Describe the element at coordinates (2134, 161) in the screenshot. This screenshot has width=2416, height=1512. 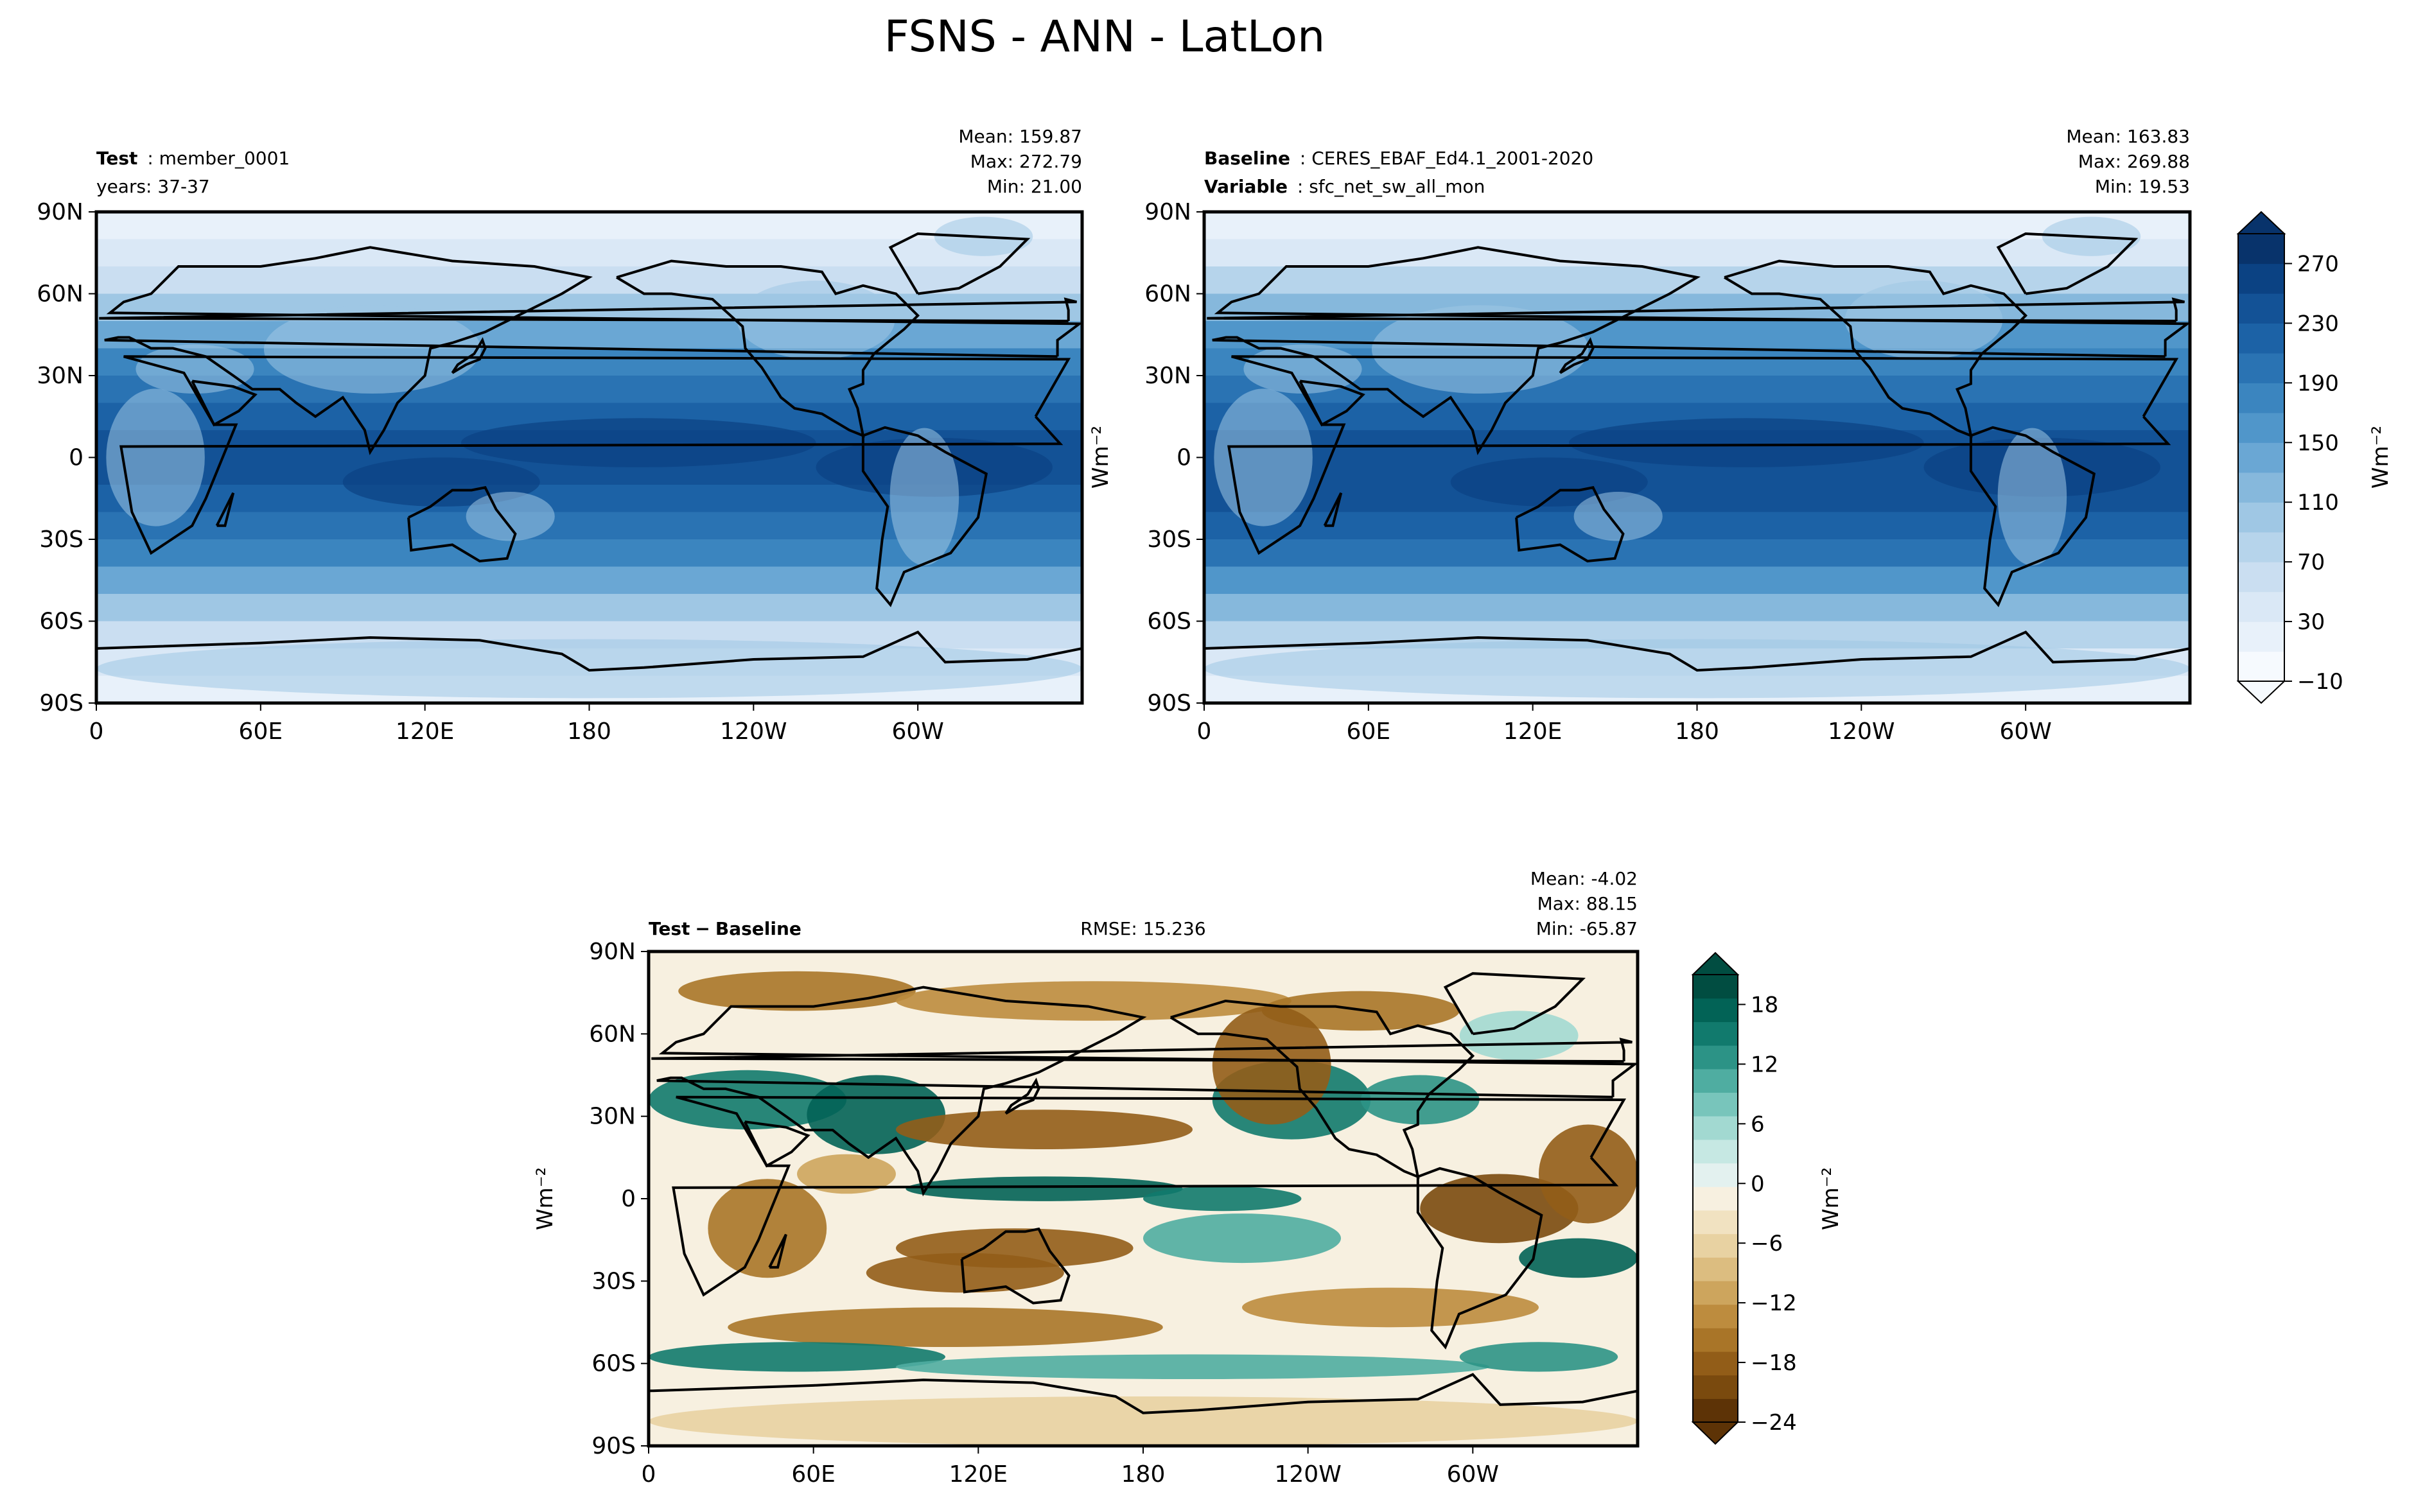
I see `baseline-max: Max: 269.88` at that location.